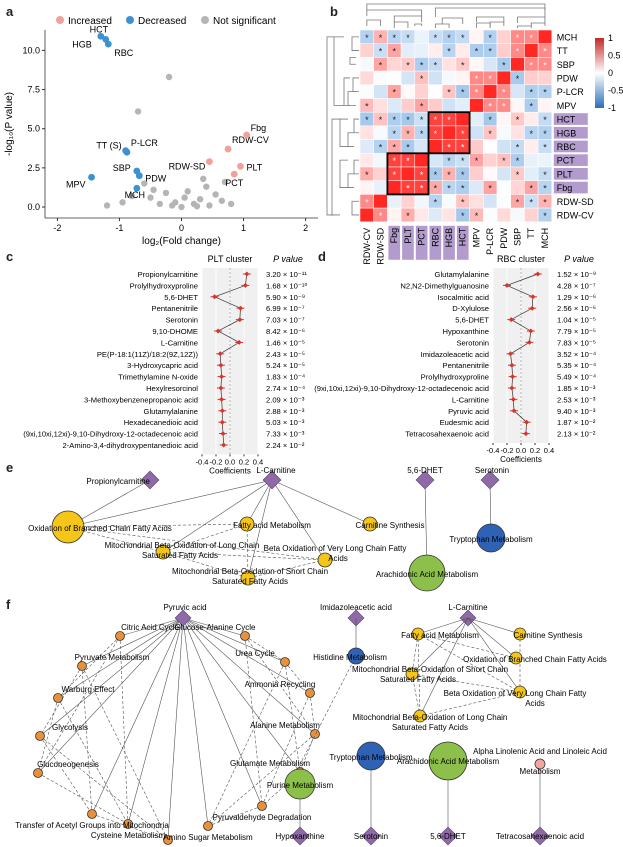  Describe the element at coordinates (570, 119) in the screenshot. I see `row-label-highlight` at that location.